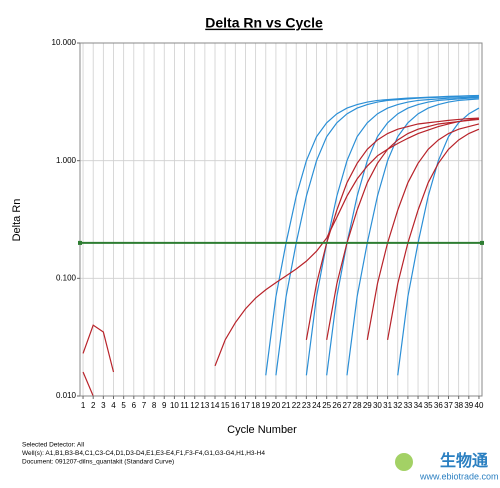  I want to click on x-tick-label: 7, so click(144, 405).